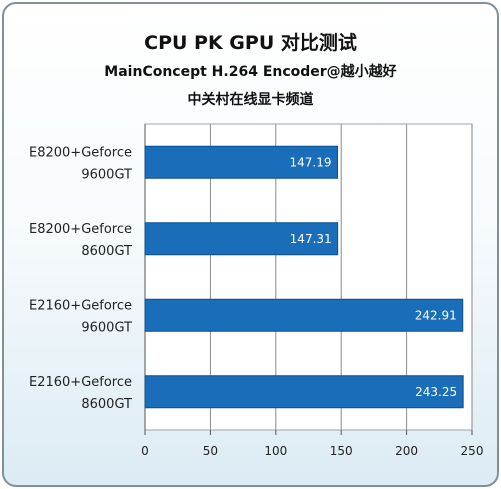 This screenshot has width=501, height=489. What do you see at coordinates (311, 162) in the screenshot?
I see `bar-value-label: 147.19` at bounding box center [311, 162].